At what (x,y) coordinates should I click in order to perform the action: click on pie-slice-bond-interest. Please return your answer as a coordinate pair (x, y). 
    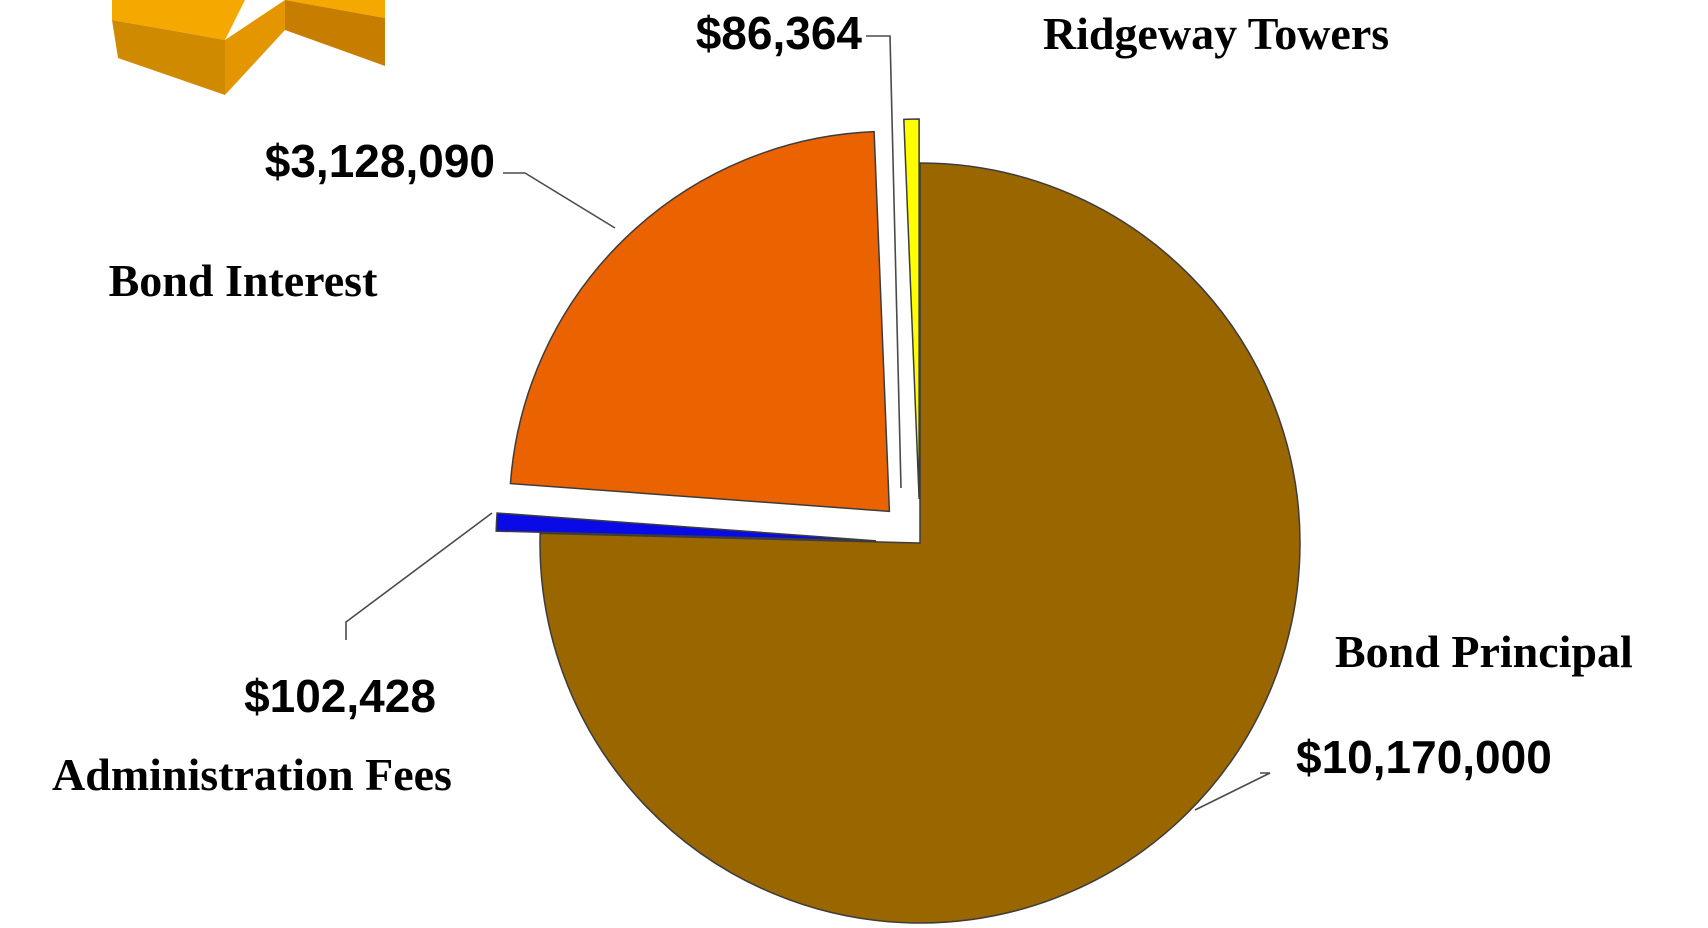
    Looking at the image, I should click on (700, 321).